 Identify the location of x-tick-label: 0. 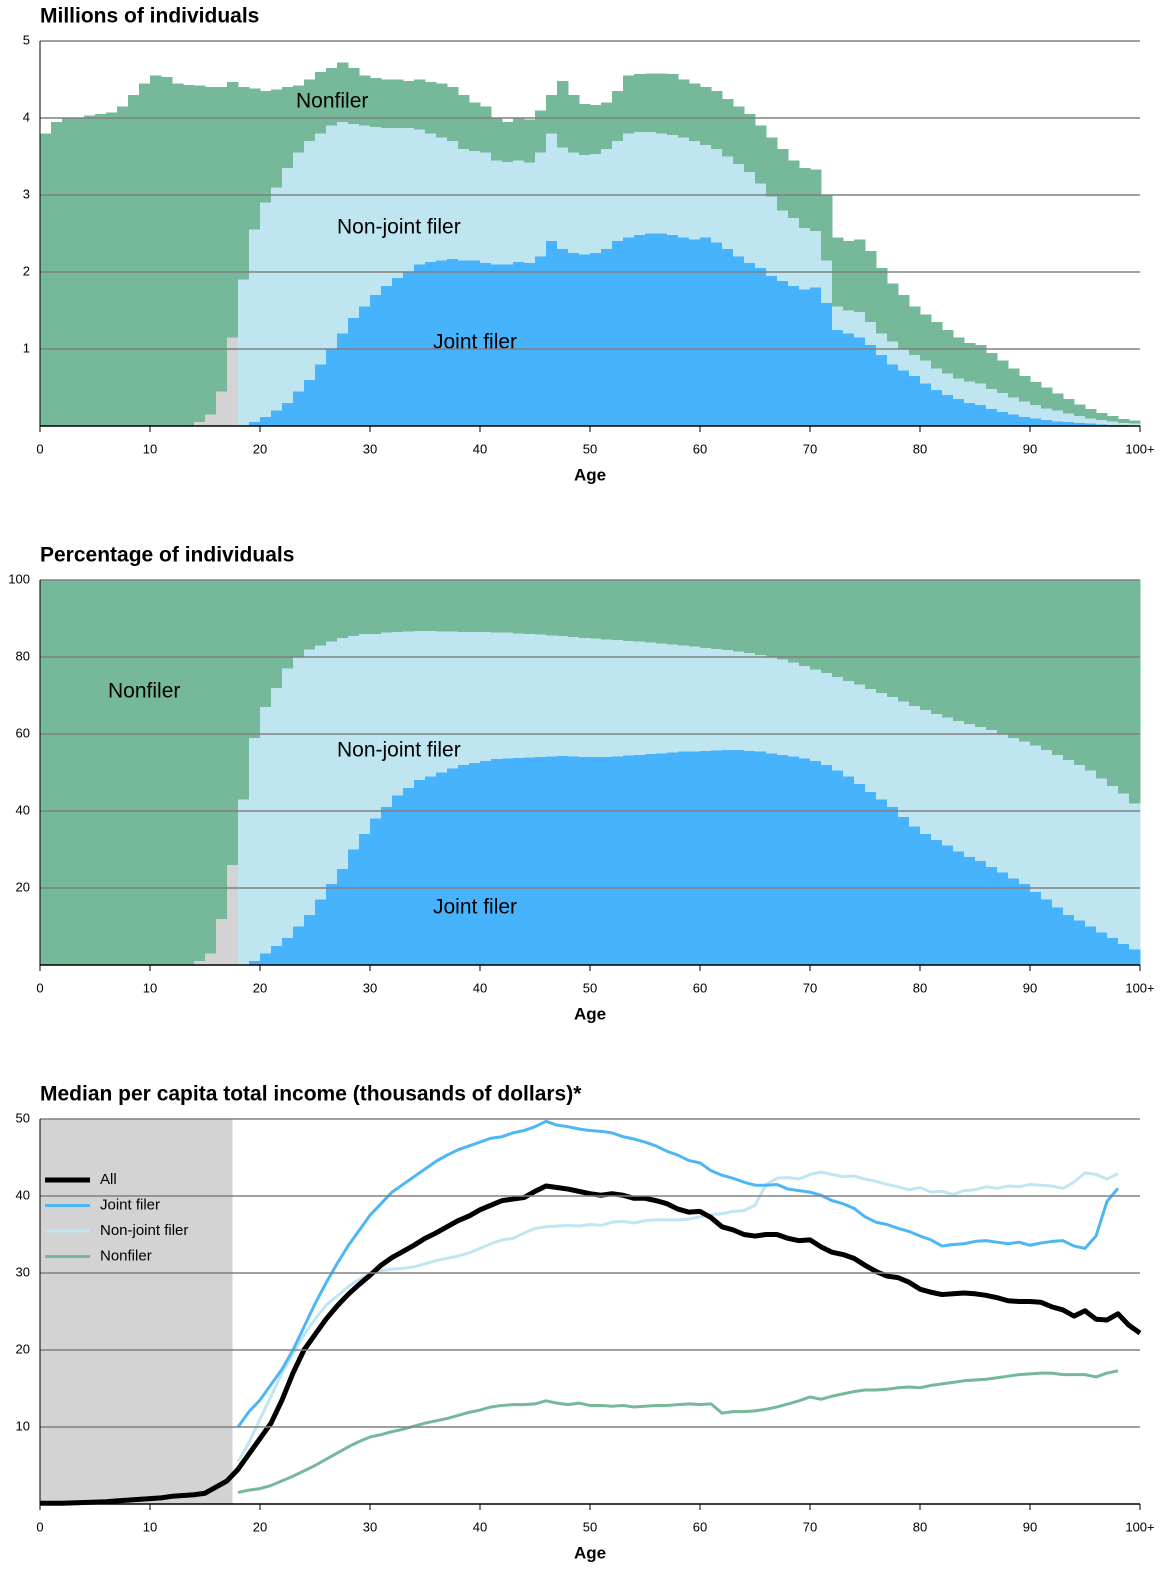
(39, 448).